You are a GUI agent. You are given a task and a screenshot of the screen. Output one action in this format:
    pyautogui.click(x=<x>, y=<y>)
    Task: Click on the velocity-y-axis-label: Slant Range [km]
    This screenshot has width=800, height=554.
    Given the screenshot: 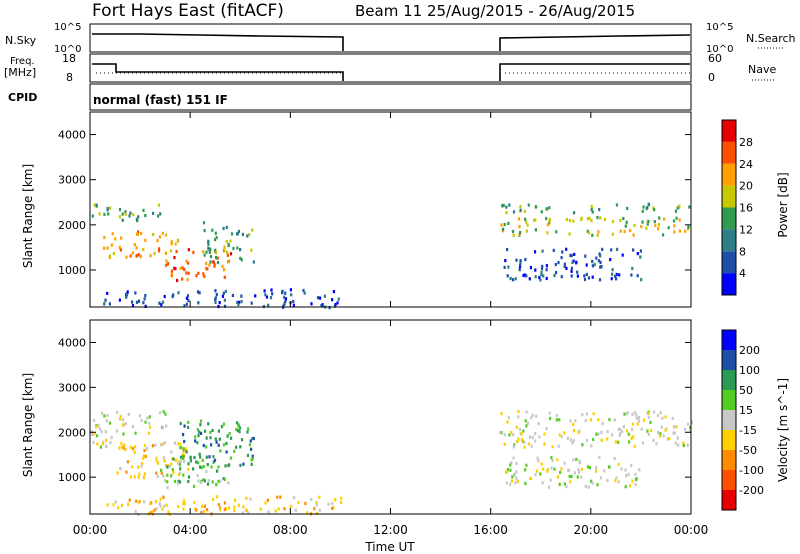 What is the action you would take?
    pyautogui.click(x=28, y=425)
    